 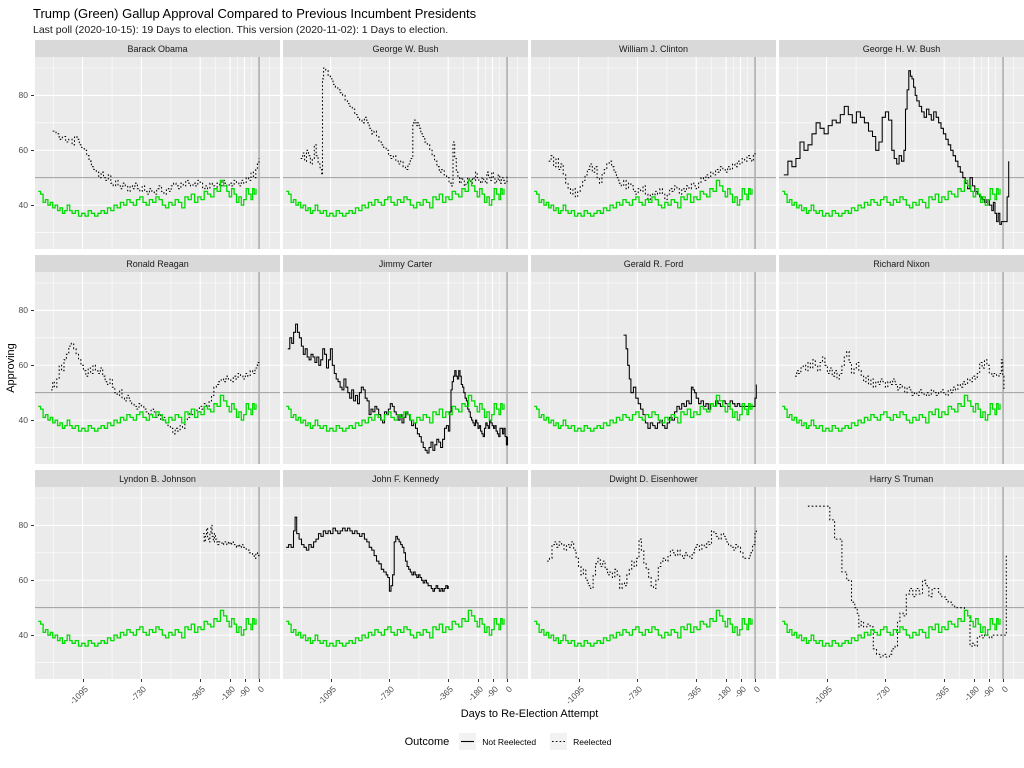 I want to click on facet-strip-john-f-kennedy: John F. Kennedy, so click(x=405, y=478).